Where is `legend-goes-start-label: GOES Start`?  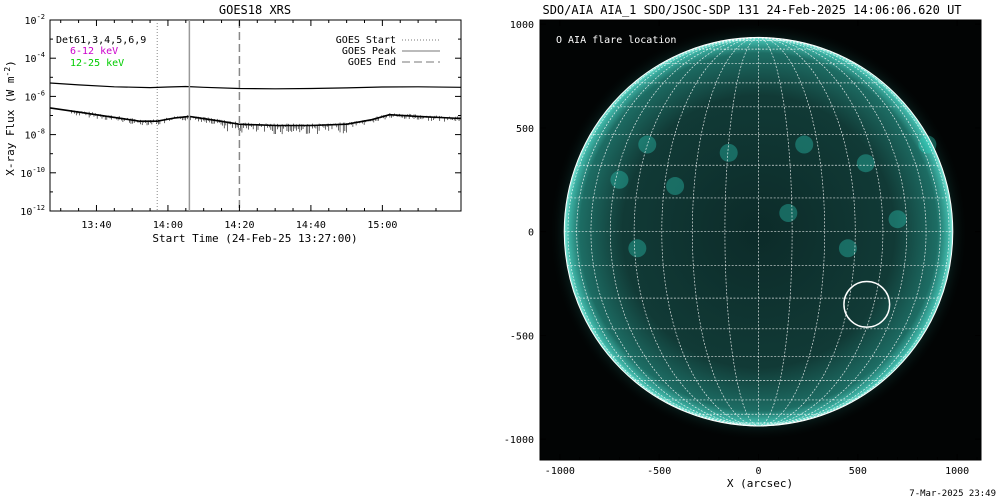 legend-goes-start-label: GOES Start is located at coordinates (366, 40).